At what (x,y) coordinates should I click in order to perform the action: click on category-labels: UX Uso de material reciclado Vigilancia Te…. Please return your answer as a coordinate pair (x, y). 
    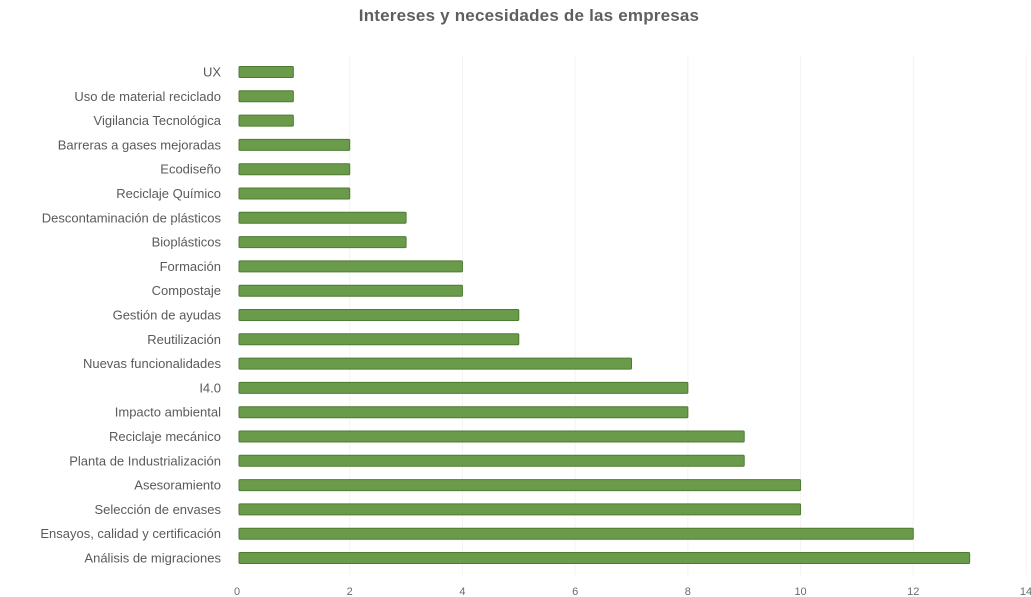
    Looking at the image, I should click on (130, 315).